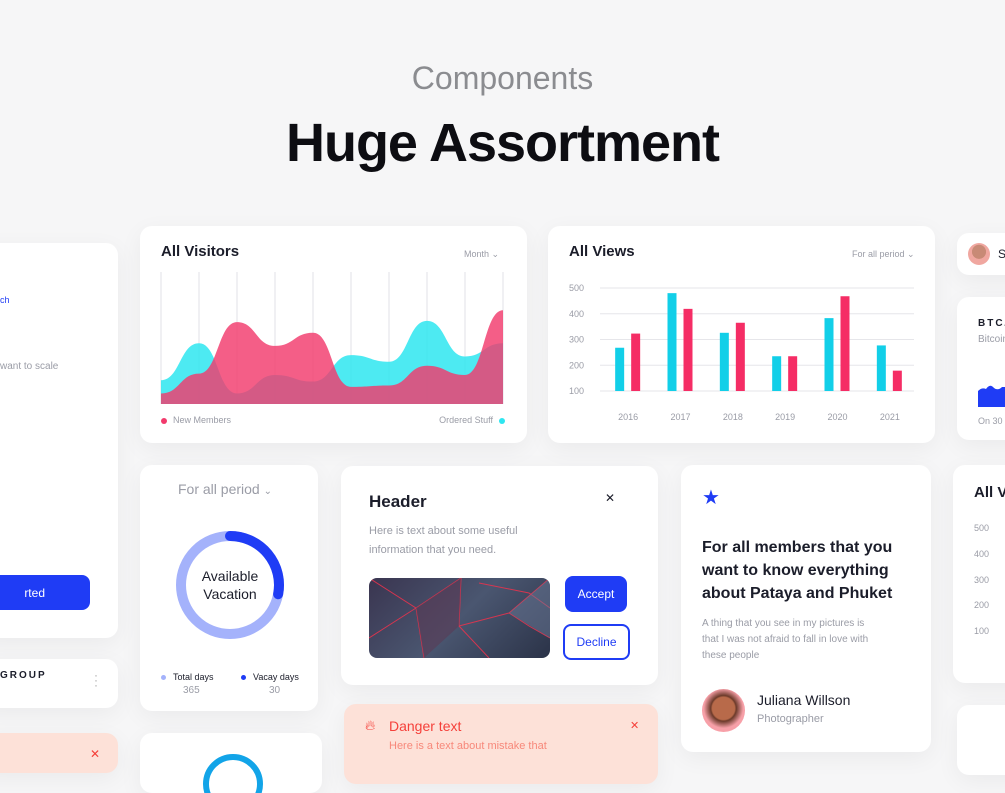 Image resolution: width=1005 pixels, height=793 pixels. Describe the element at coordinates (243, 677) in the screenshot. I see `legend-dot-vacay` at that location.